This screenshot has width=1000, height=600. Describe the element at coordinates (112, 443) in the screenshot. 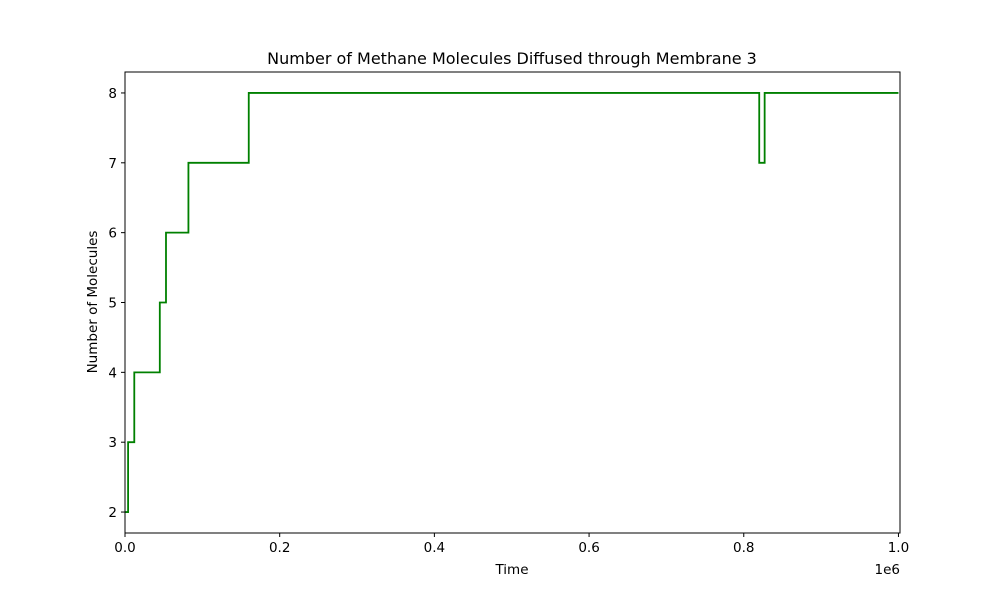

I see `y-tick-label: 3` at that location.